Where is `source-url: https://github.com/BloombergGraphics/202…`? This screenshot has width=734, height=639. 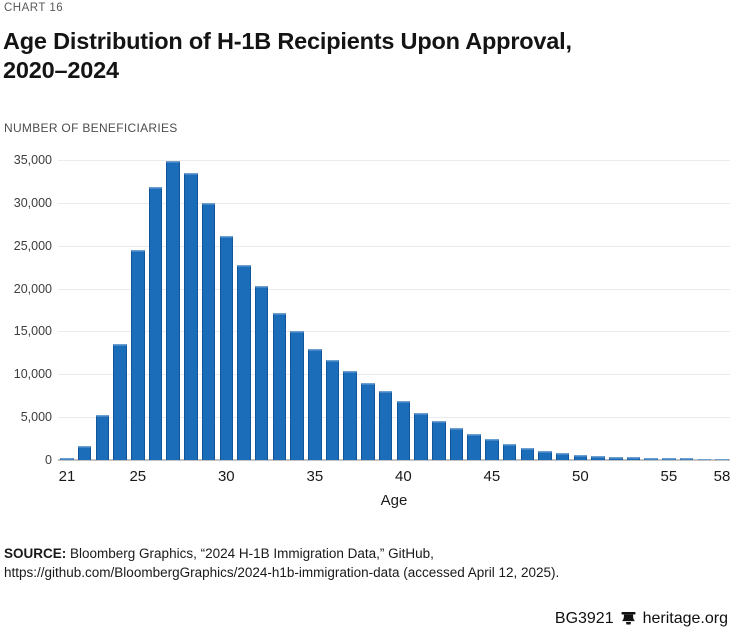 source-url: https://github.com/BloombergGraphics/202… is located at coordinates (282, 572).